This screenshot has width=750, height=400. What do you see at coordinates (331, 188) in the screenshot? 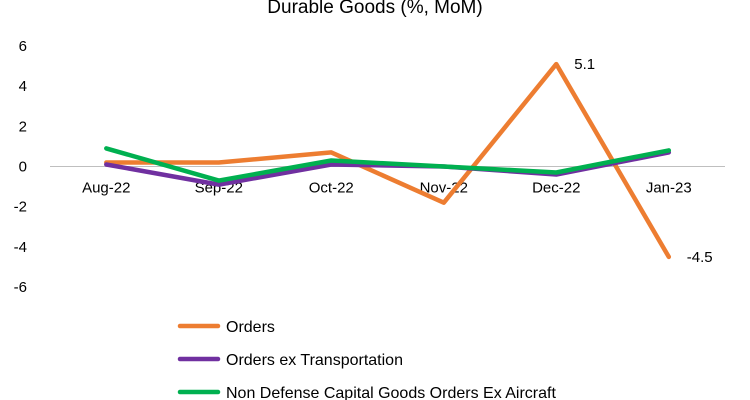
I see `x-tick-label: Oct-22` at bounding box center [331, 188].